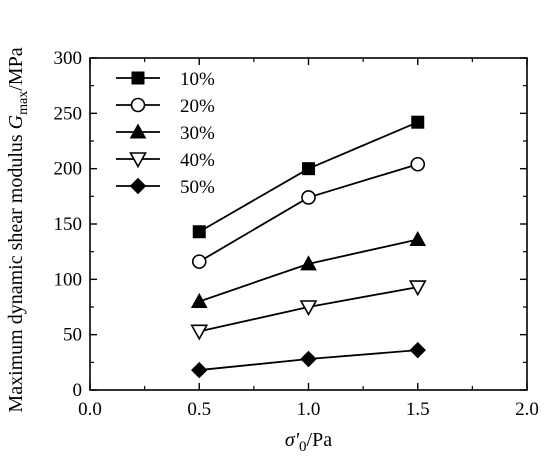 The width and height of the screenshot is (550, 465). What do you see at coordinates (68, 169) in the screenshot?
I see `y-tick-label: 200` at bounding box center [68, 169].